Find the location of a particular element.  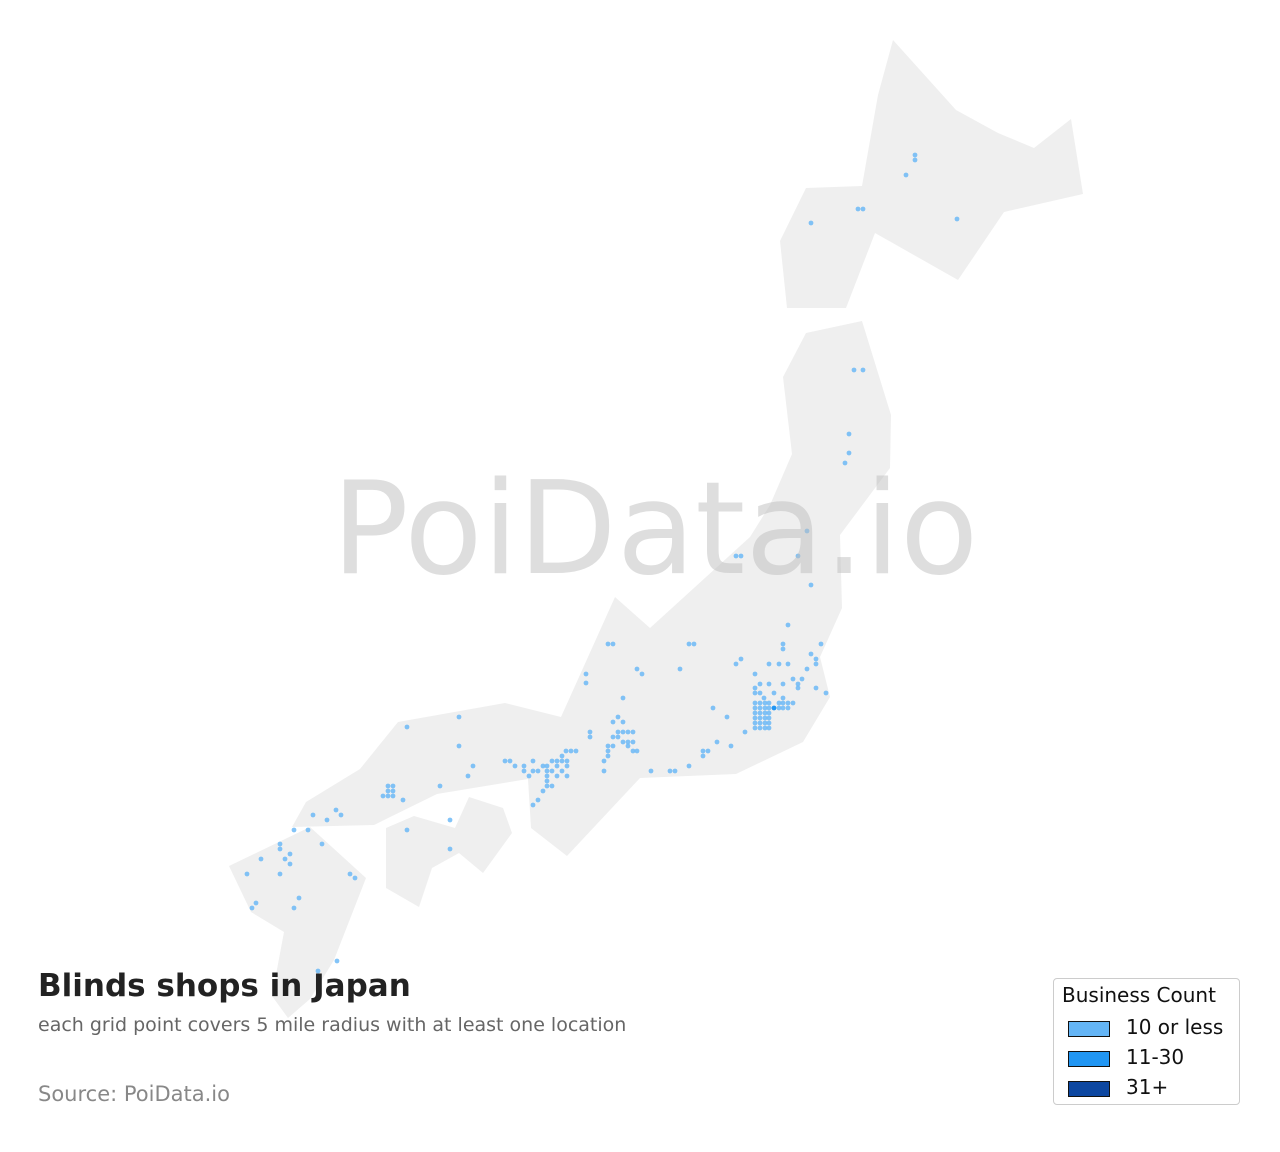

legend-label: 31+ is located at coordinates (1147, 1087).